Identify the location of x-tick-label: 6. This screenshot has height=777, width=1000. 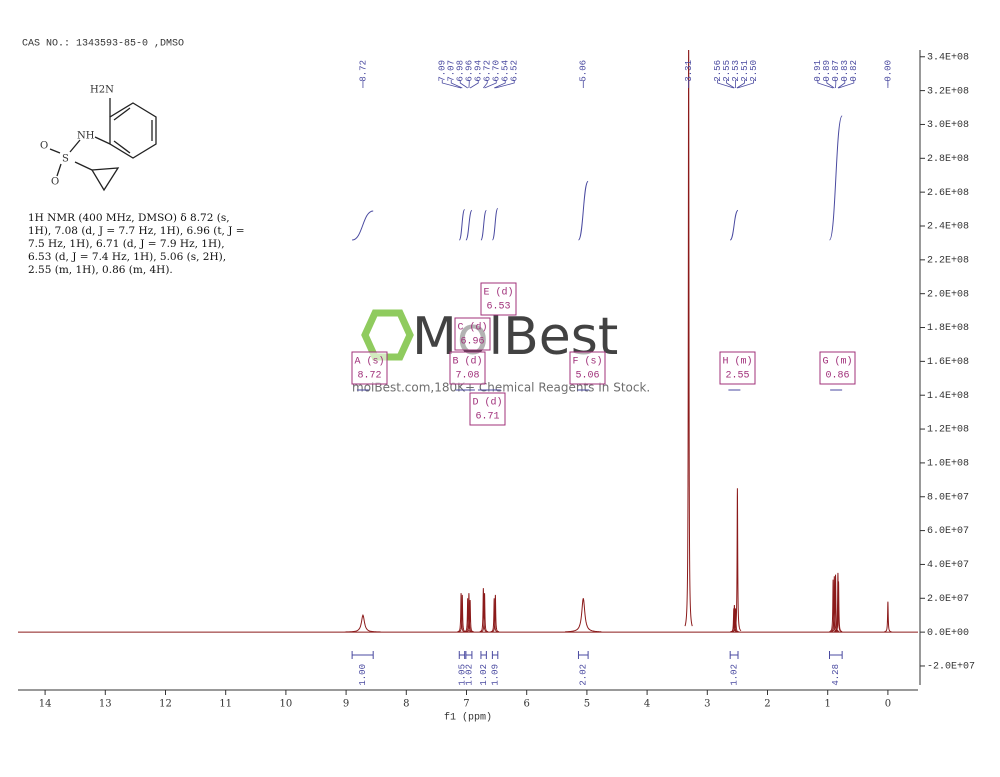
(527, 704).